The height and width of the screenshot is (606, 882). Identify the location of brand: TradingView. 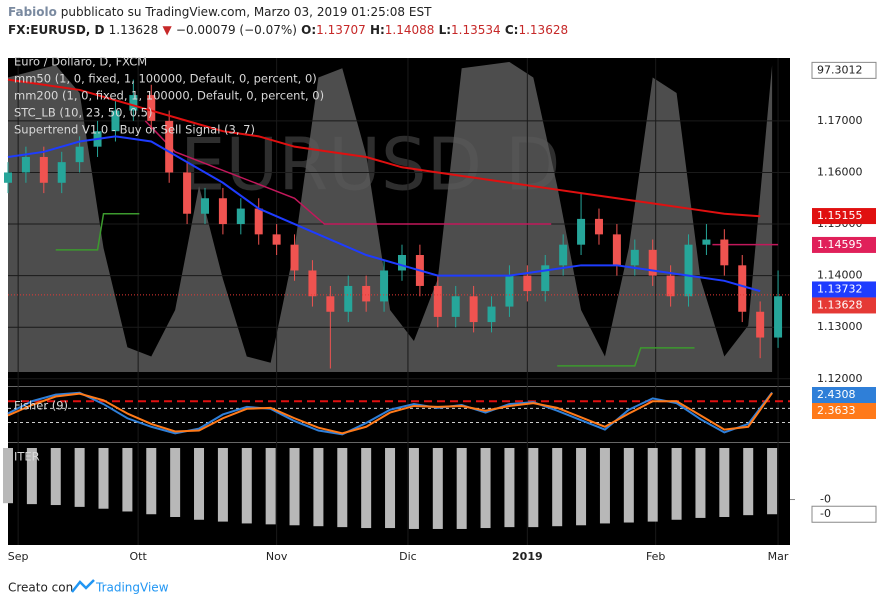
(132, 588).